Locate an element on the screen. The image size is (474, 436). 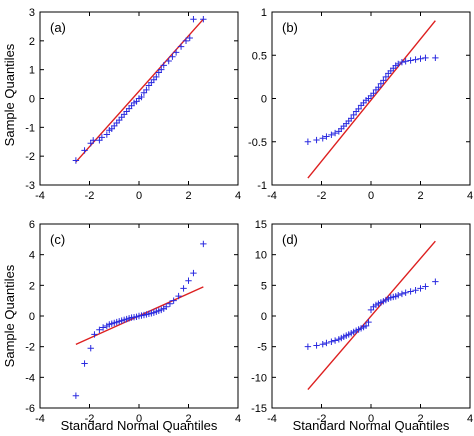
panel-label: (c) is located at coordinates (57, 239).